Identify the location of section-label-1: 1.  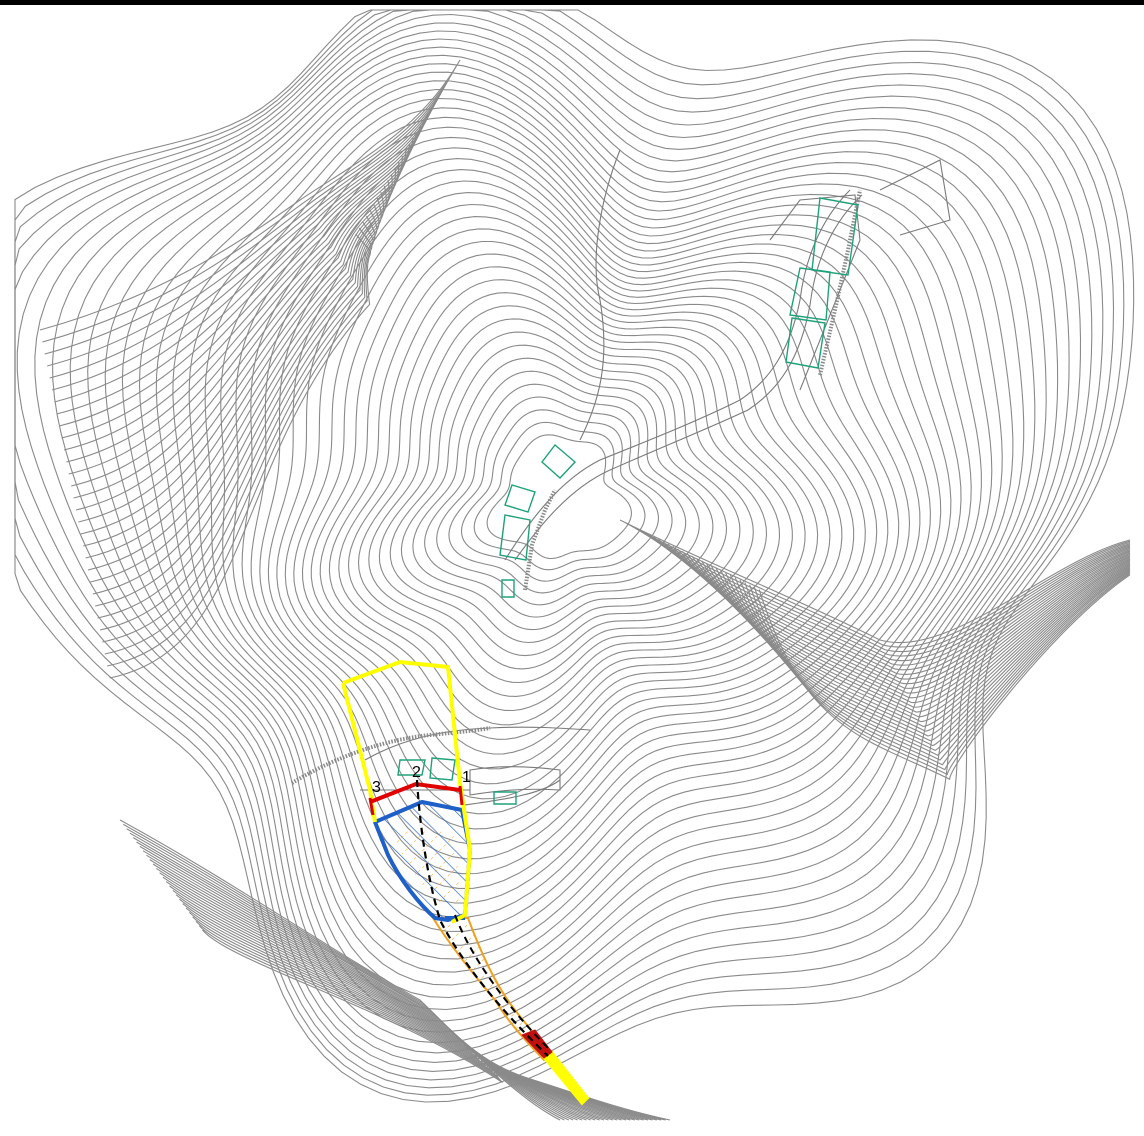
(466, 777).